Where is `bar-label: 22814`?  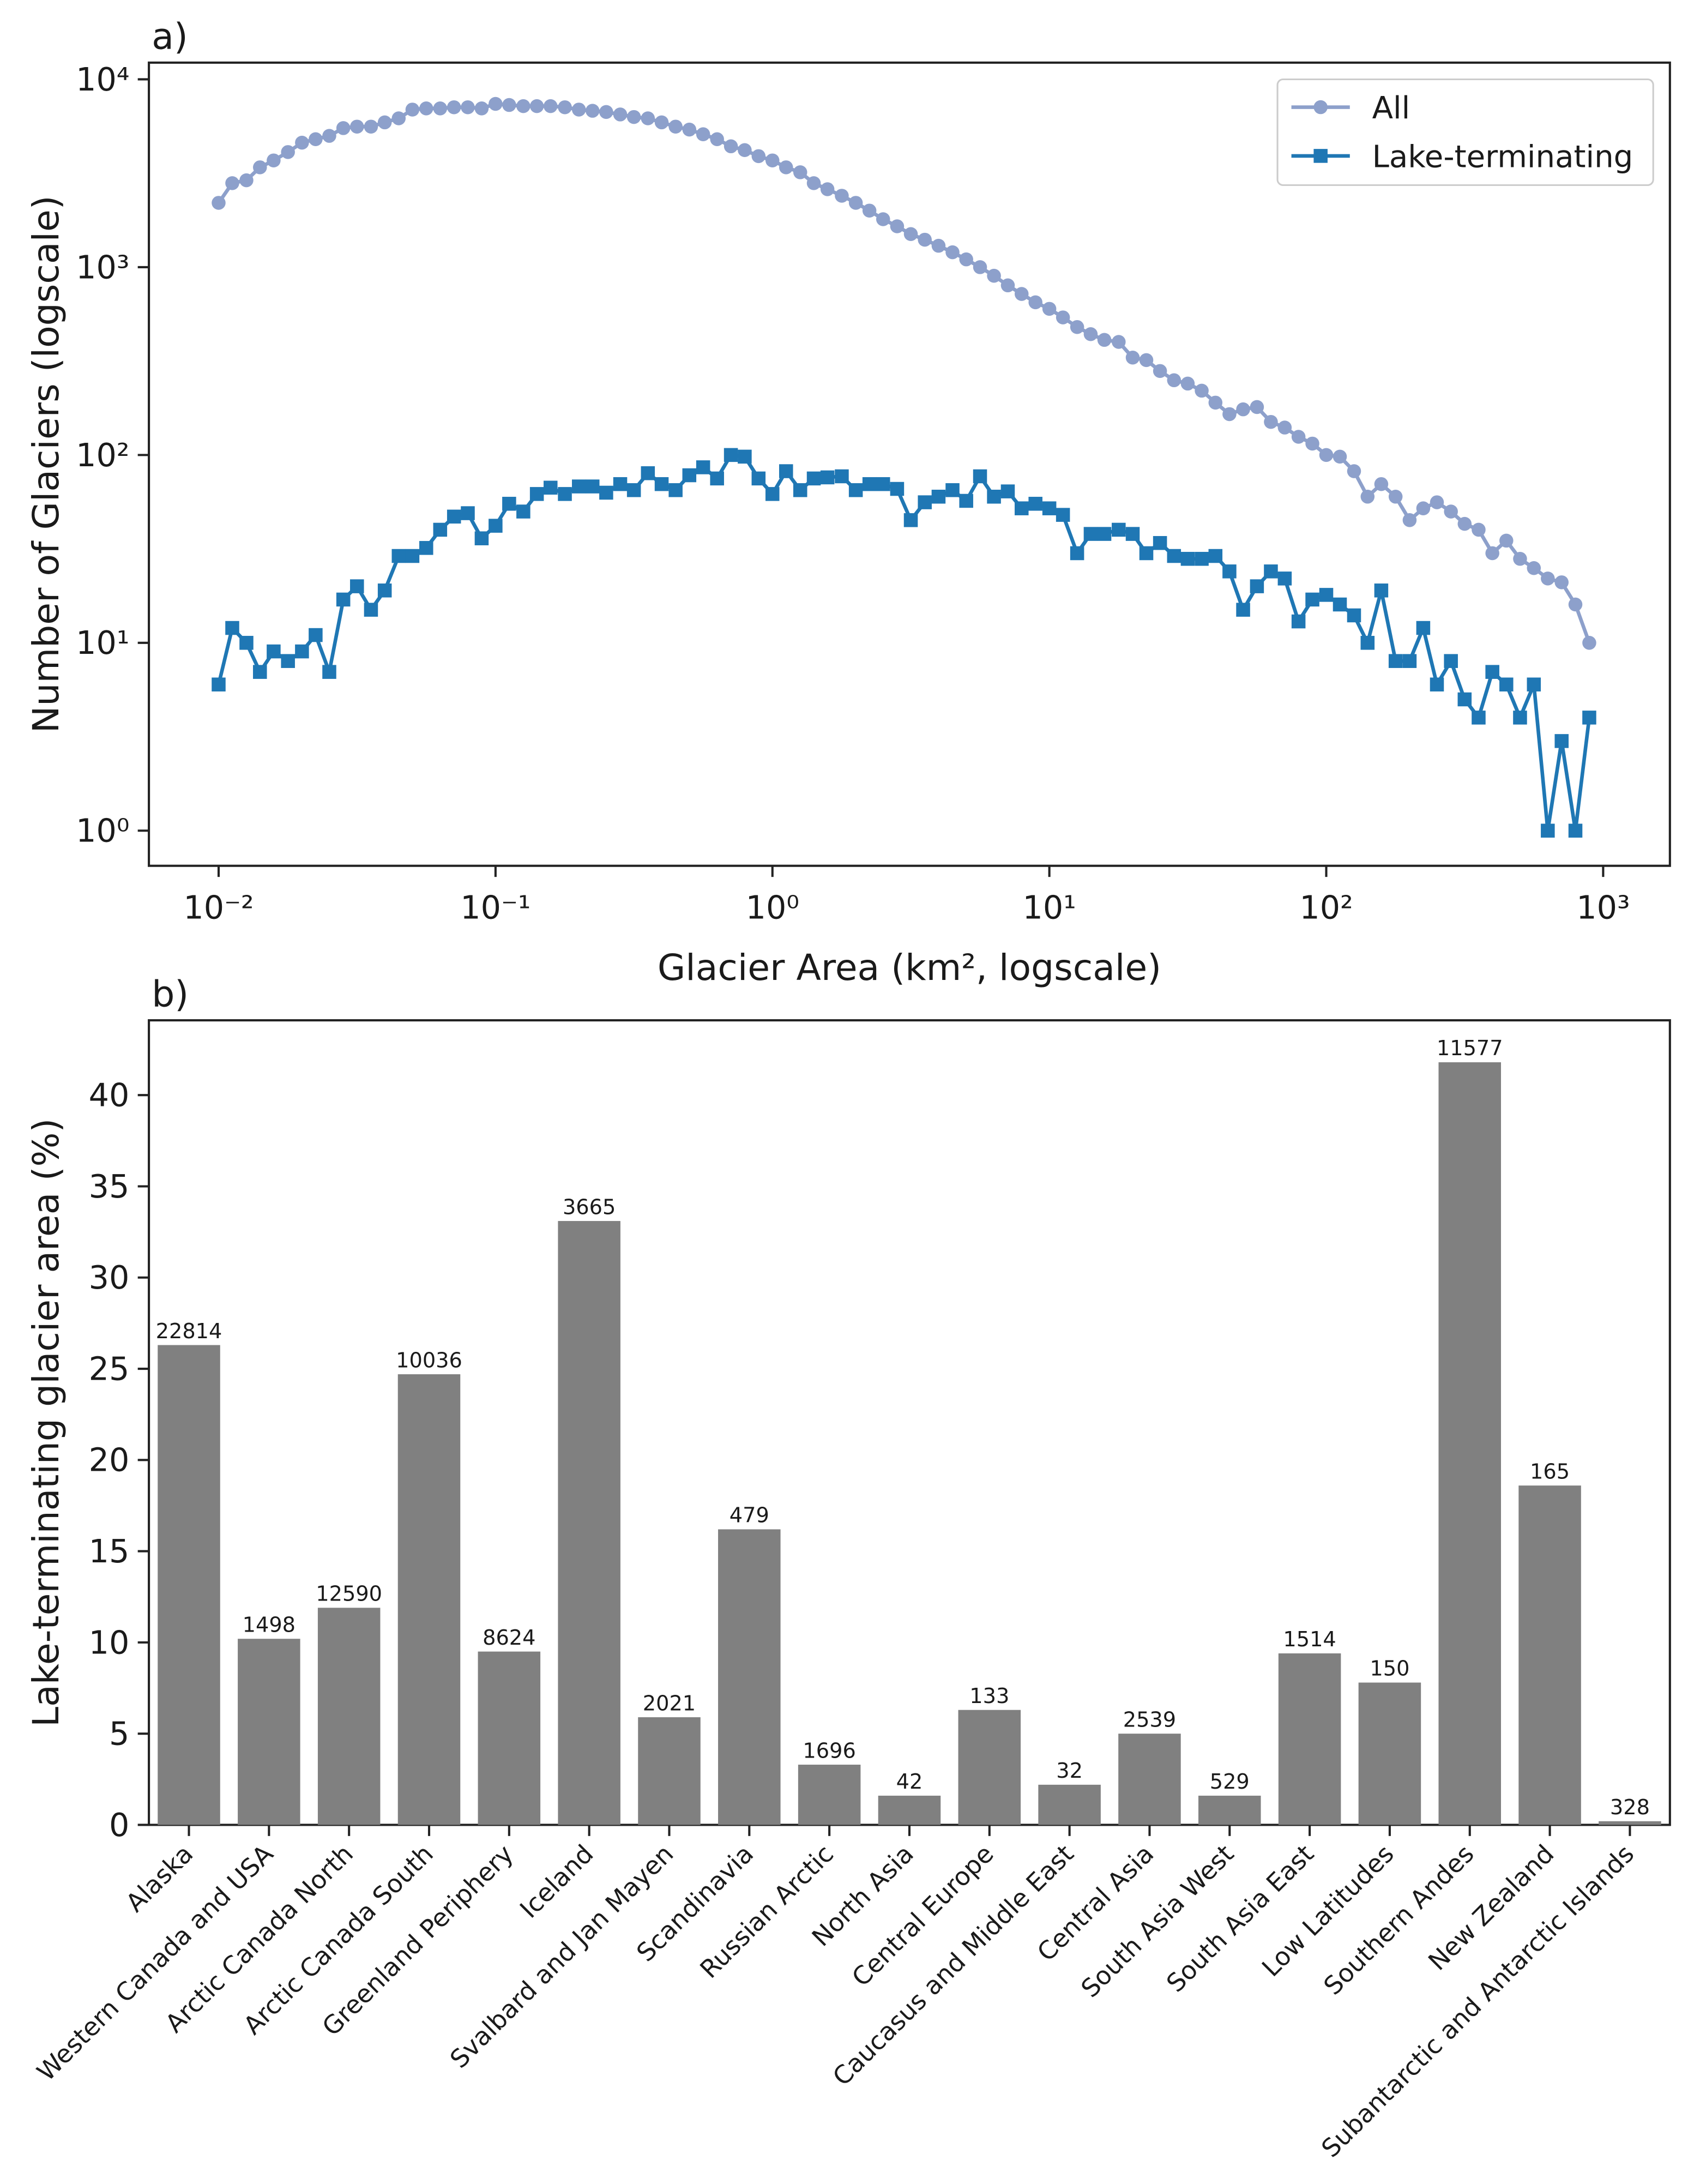 bar-label: 22814 is located at coordinates (189, 1331).